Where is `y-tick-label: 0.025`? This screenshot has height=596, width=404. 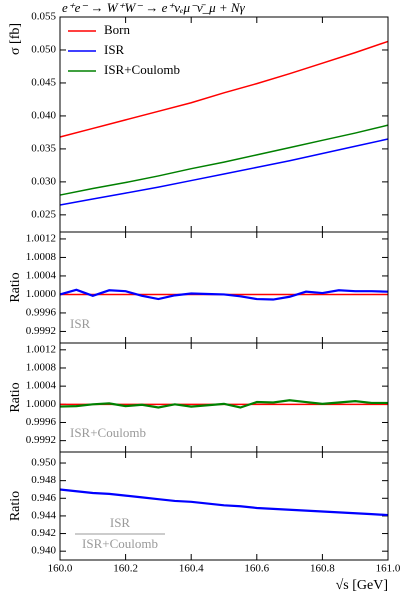
y-tick-label: 0.025 is located at coordinates (43, 214).